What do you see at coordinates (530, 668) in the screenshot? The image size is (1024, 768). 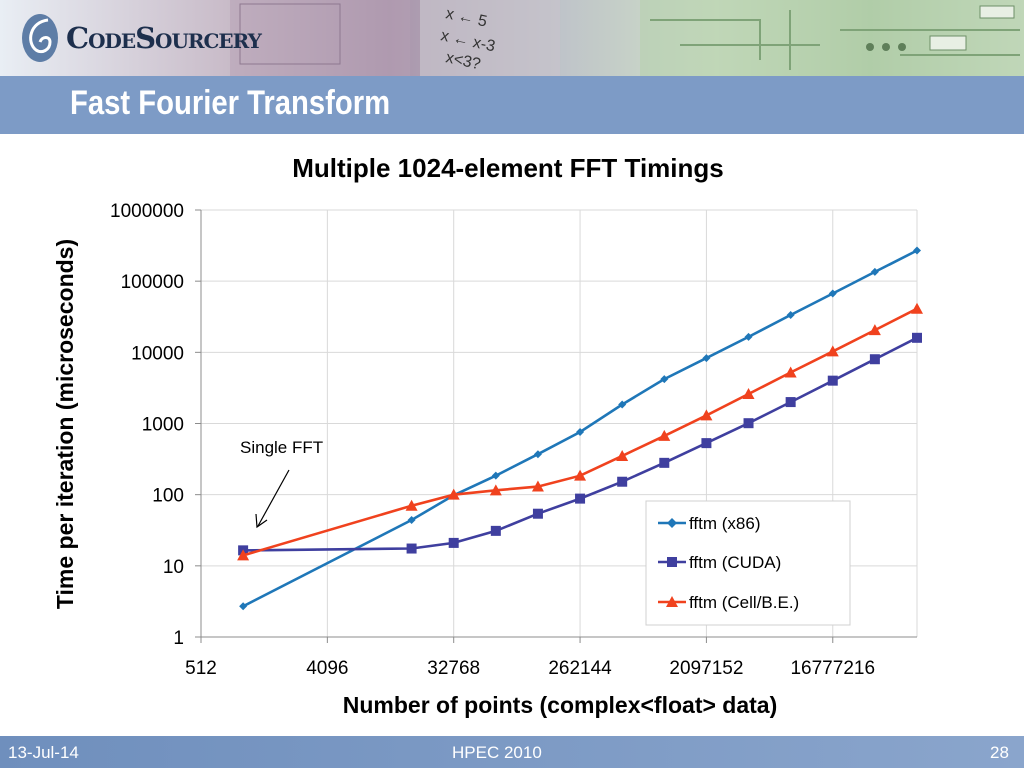 I see `x-tick-labels: 512 4096 32768 262144 2097152 16777216` at bounding box center [530, 668].